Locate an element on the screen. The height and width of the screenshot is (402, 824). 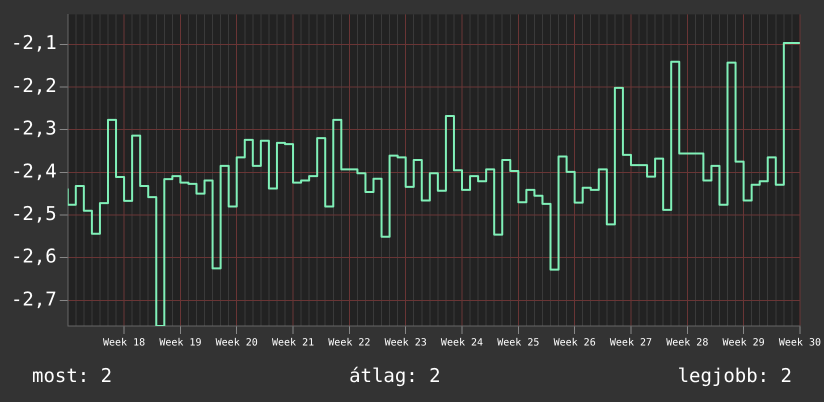
x-tick-label: Week 27 is located at coordinates (631, 343).